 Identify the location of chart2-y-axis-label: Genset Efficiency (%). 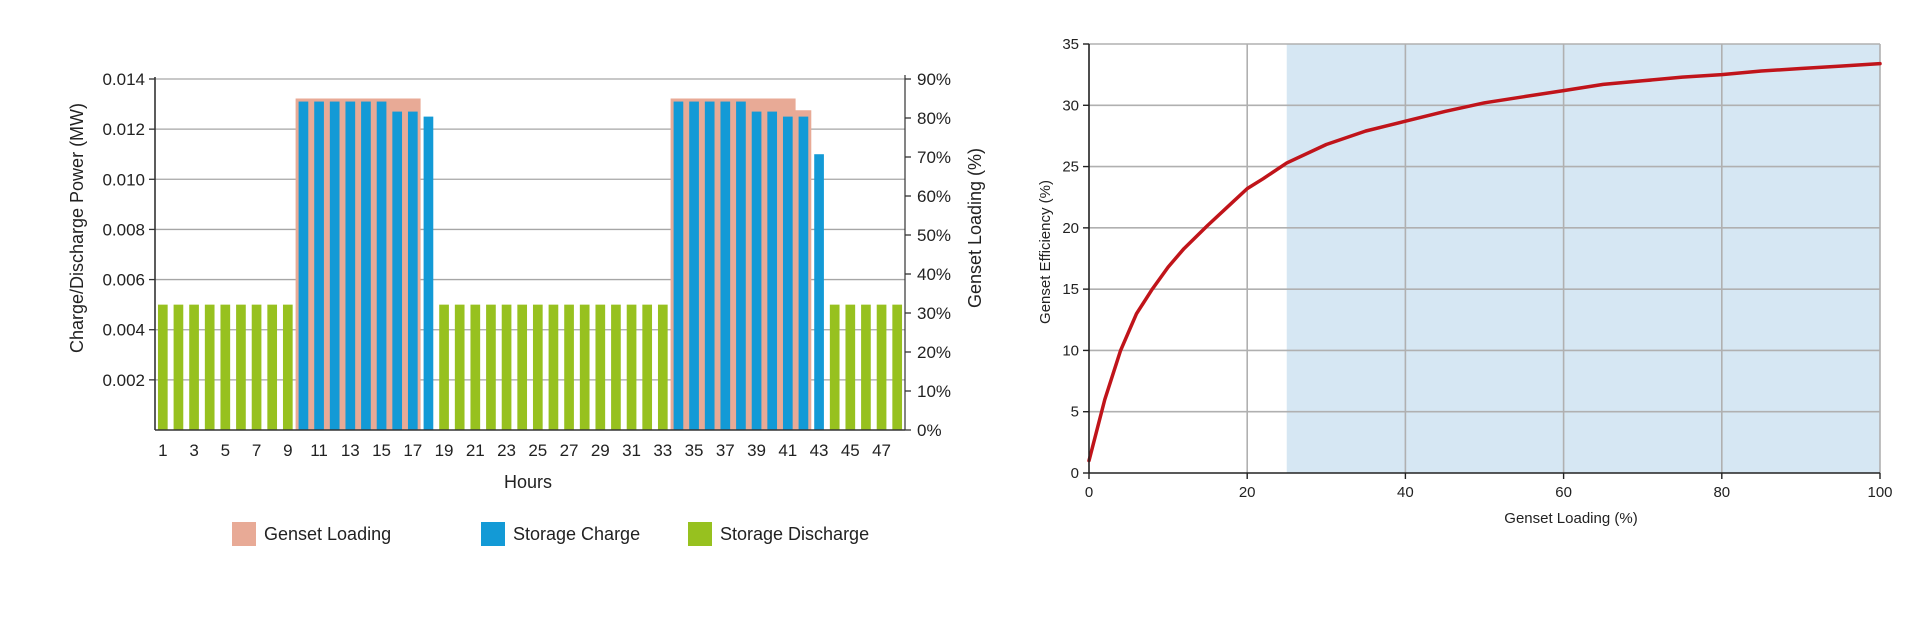
(1045, 252).